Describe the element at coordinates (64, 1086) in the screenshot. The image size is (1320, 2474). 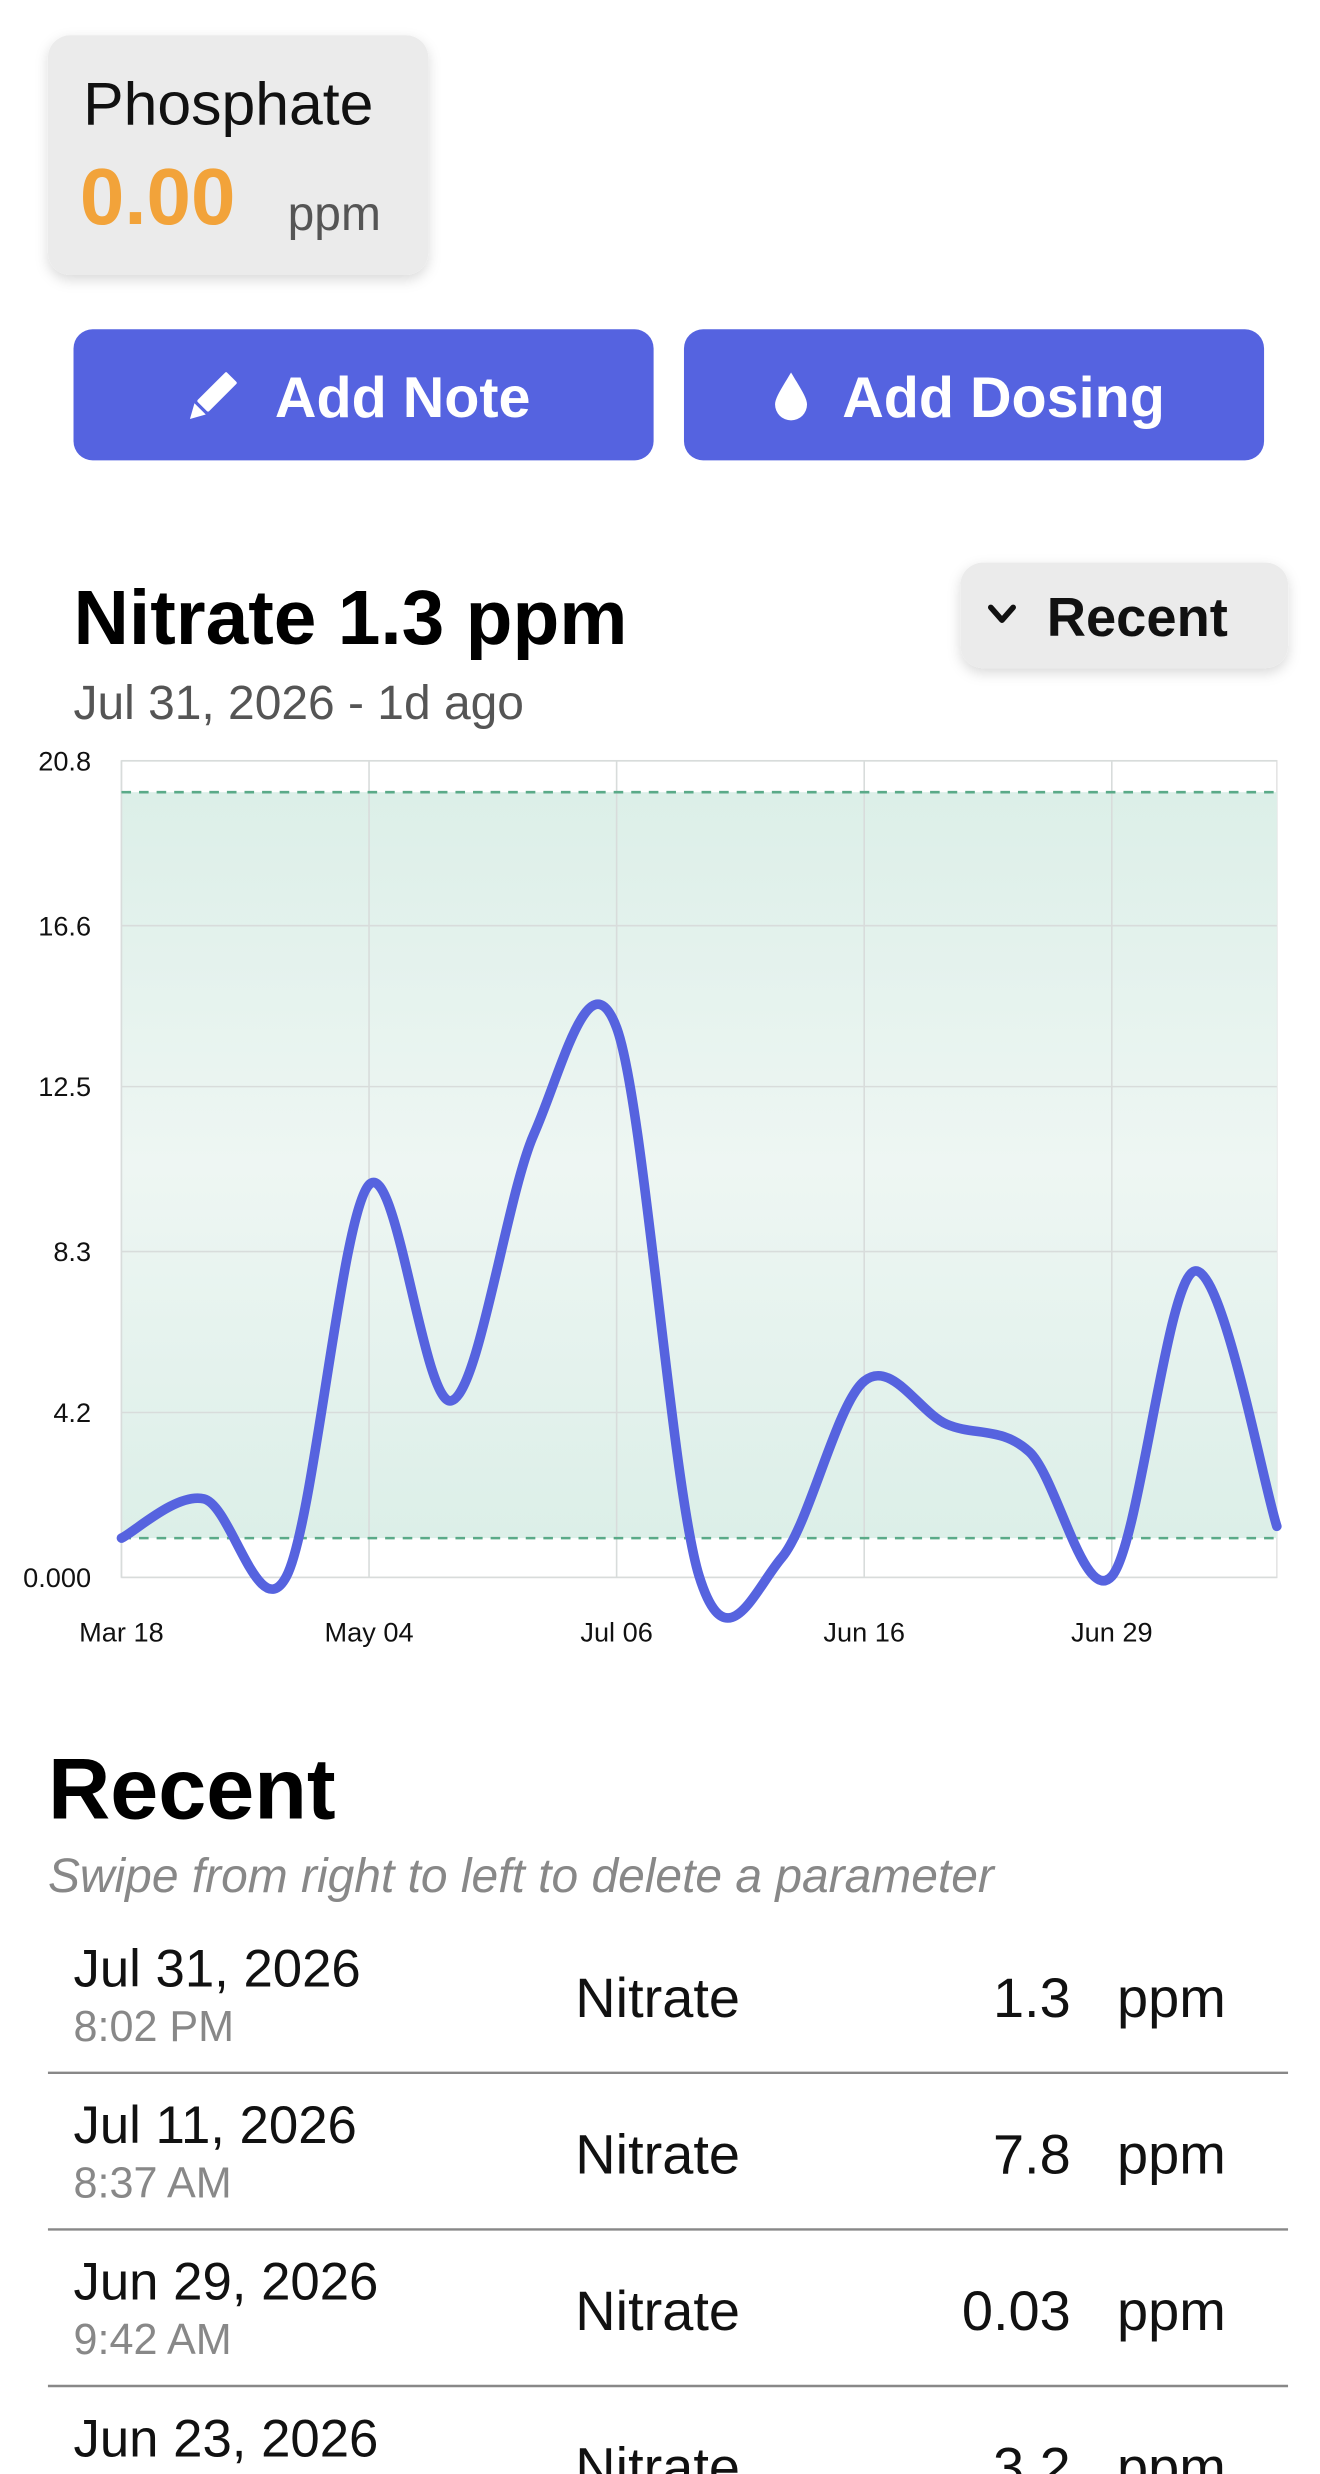
I see `y-tick-label: 12.5` at that location.